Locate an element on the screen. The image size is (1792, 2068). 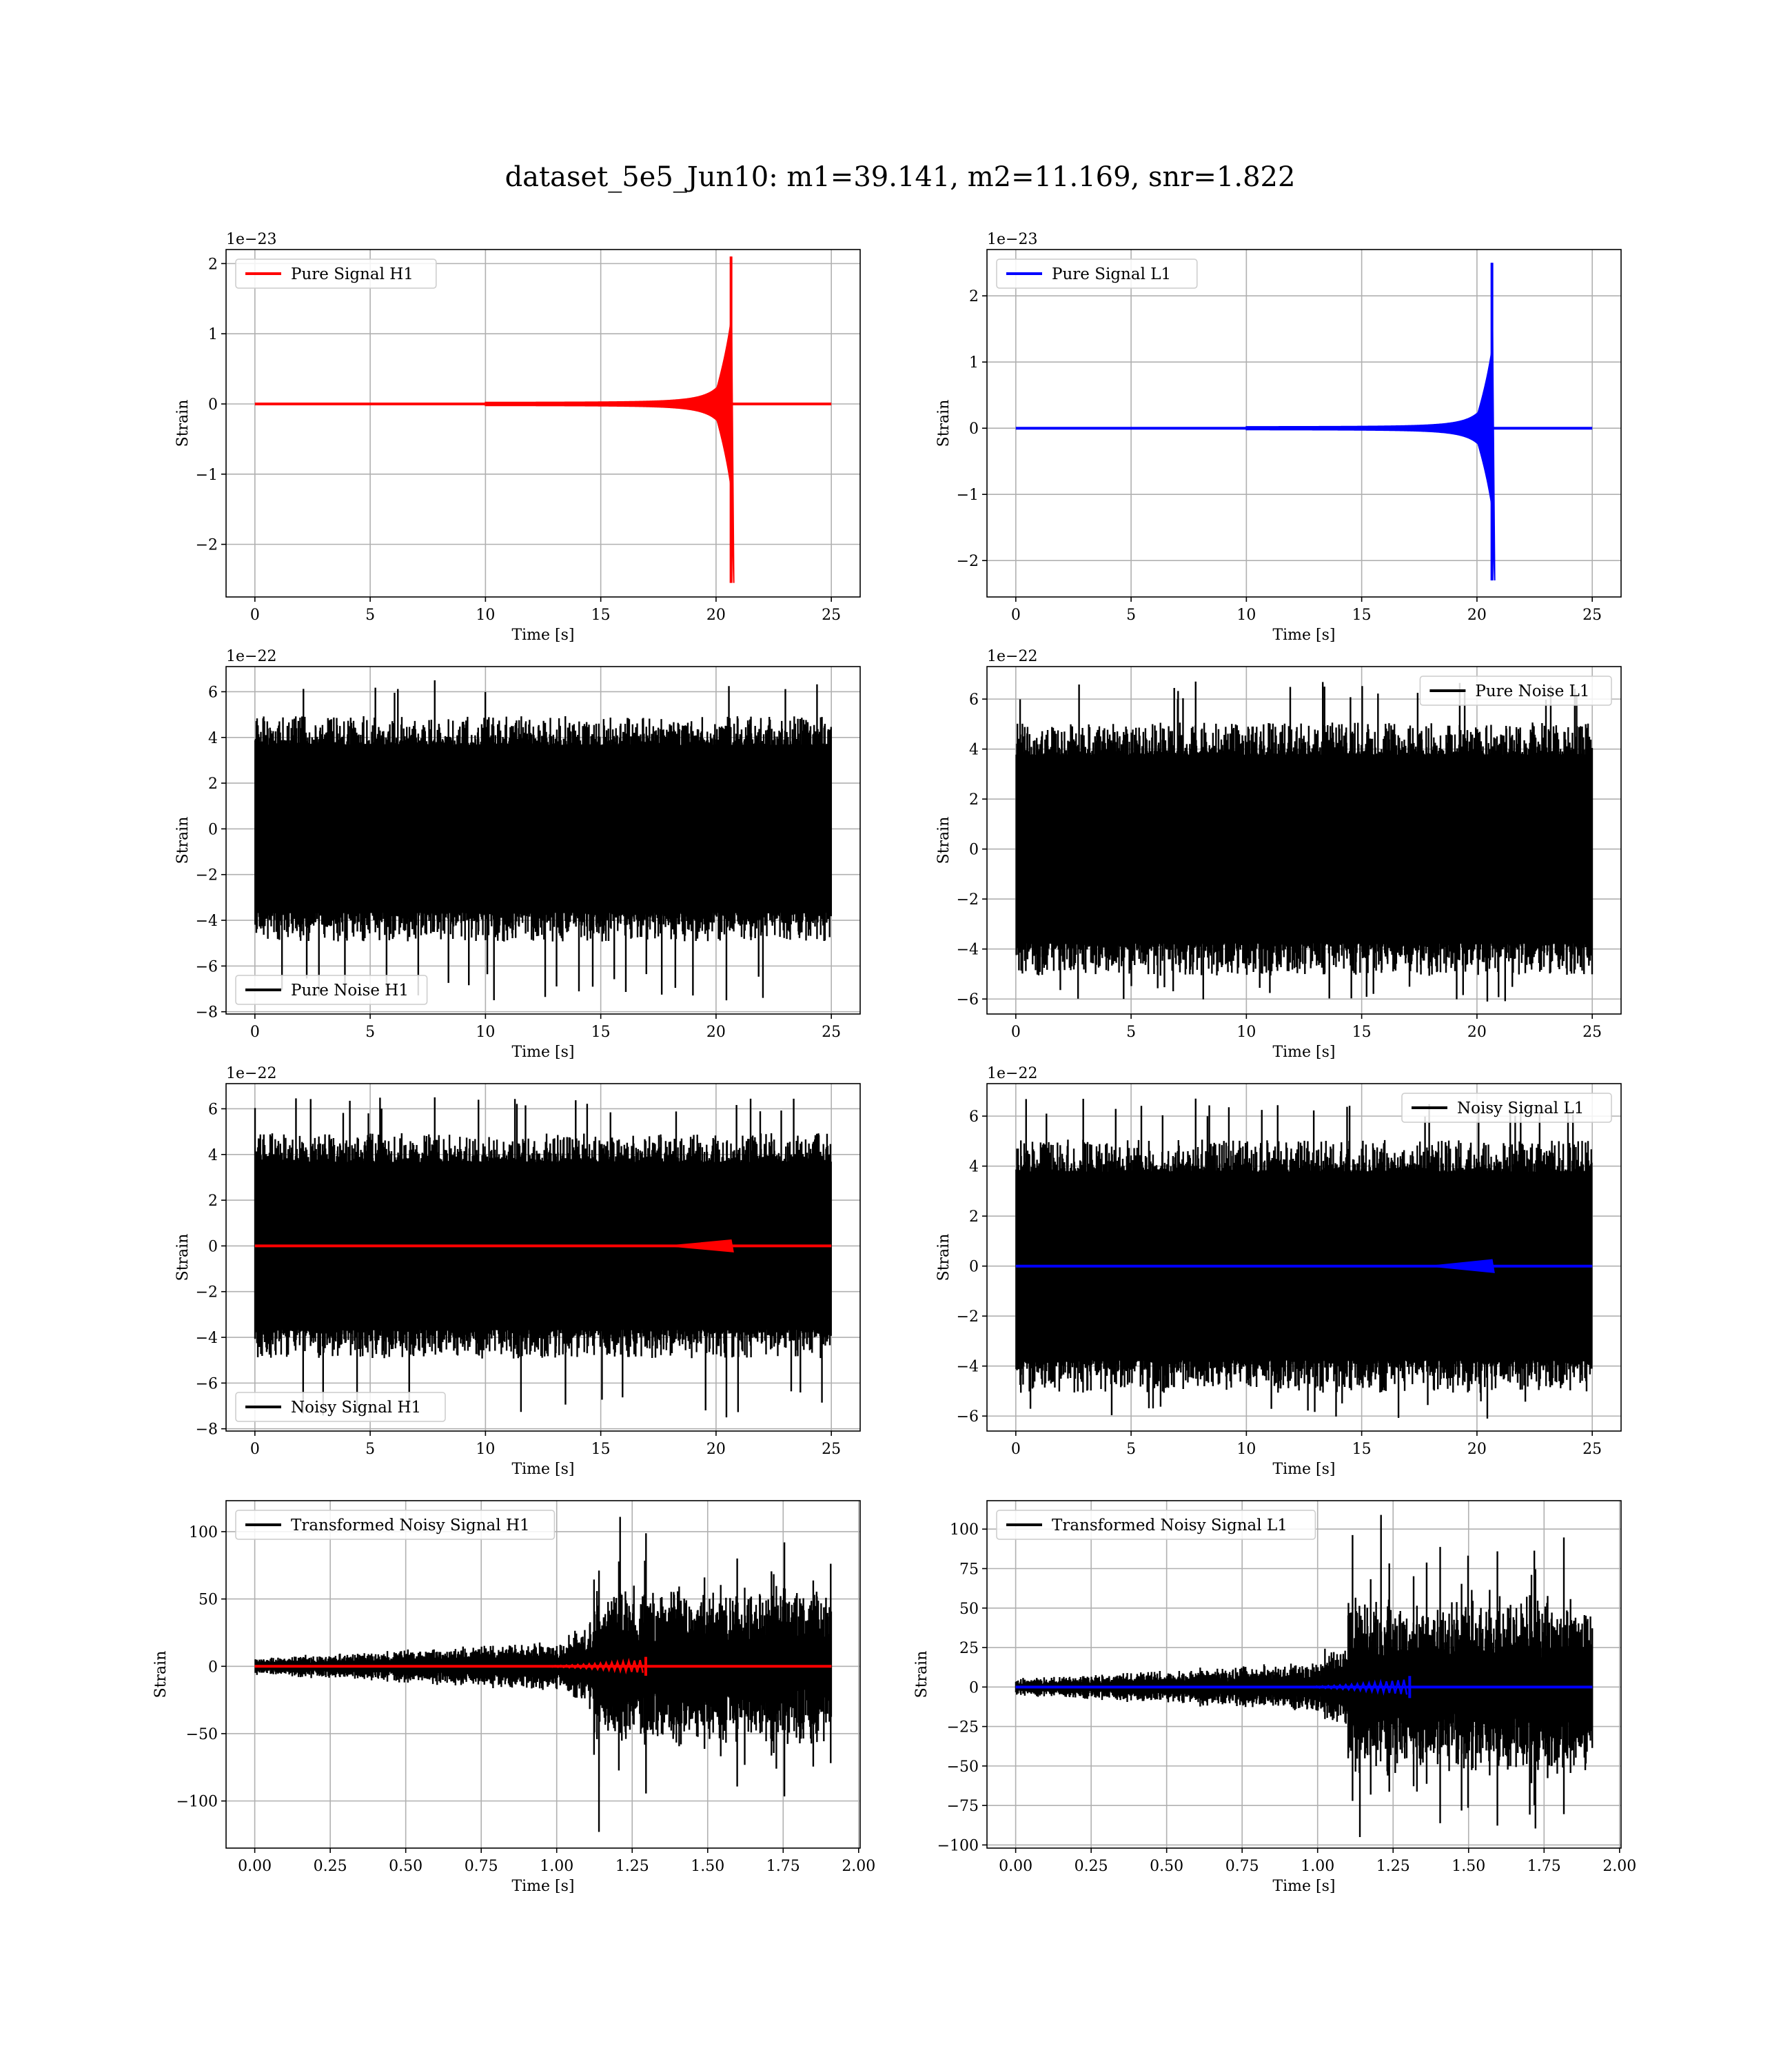
subplot-1-h1-ytick-label: 2 is located at coordinates (213, 264).